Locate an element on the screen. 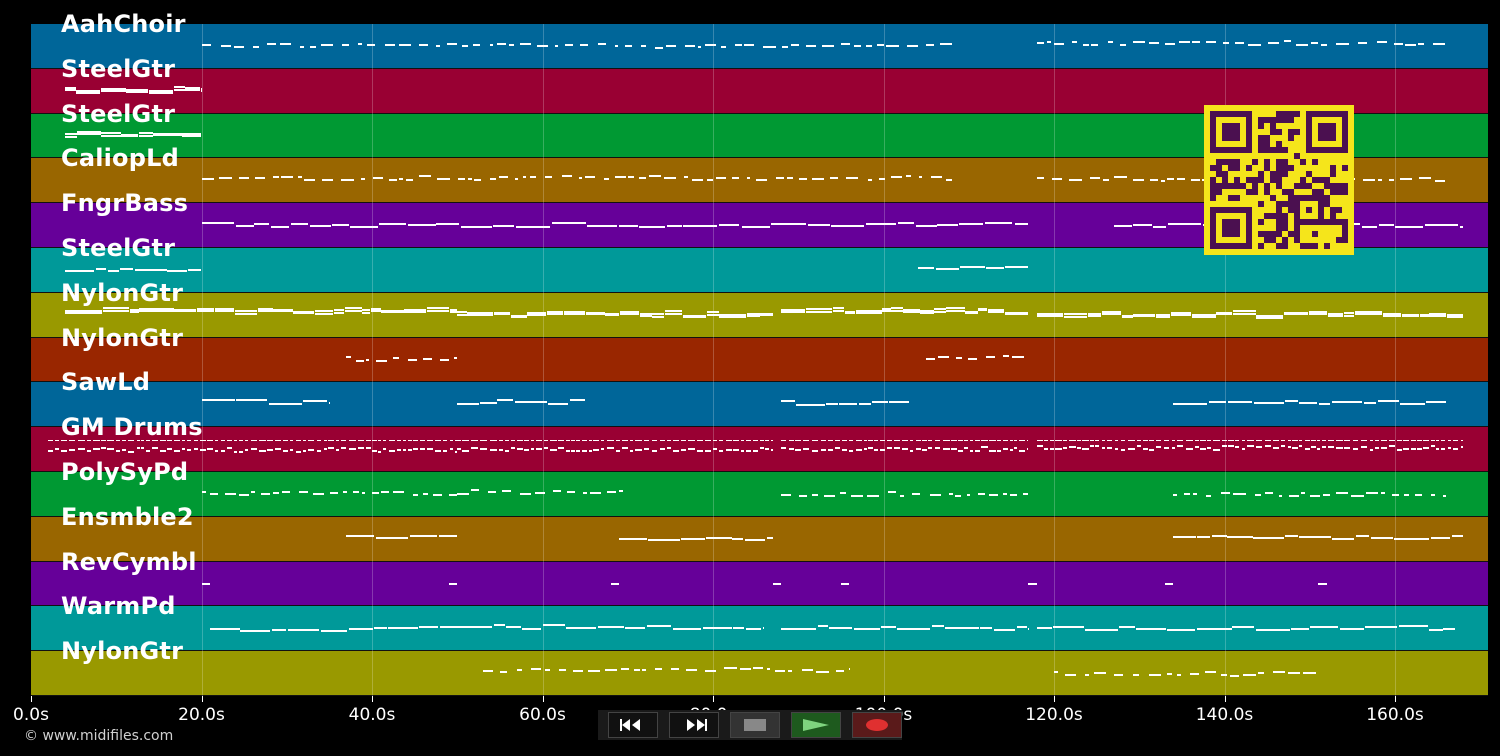 The image size is (1500, 756). stop-button is located at coordinates (755, 725).